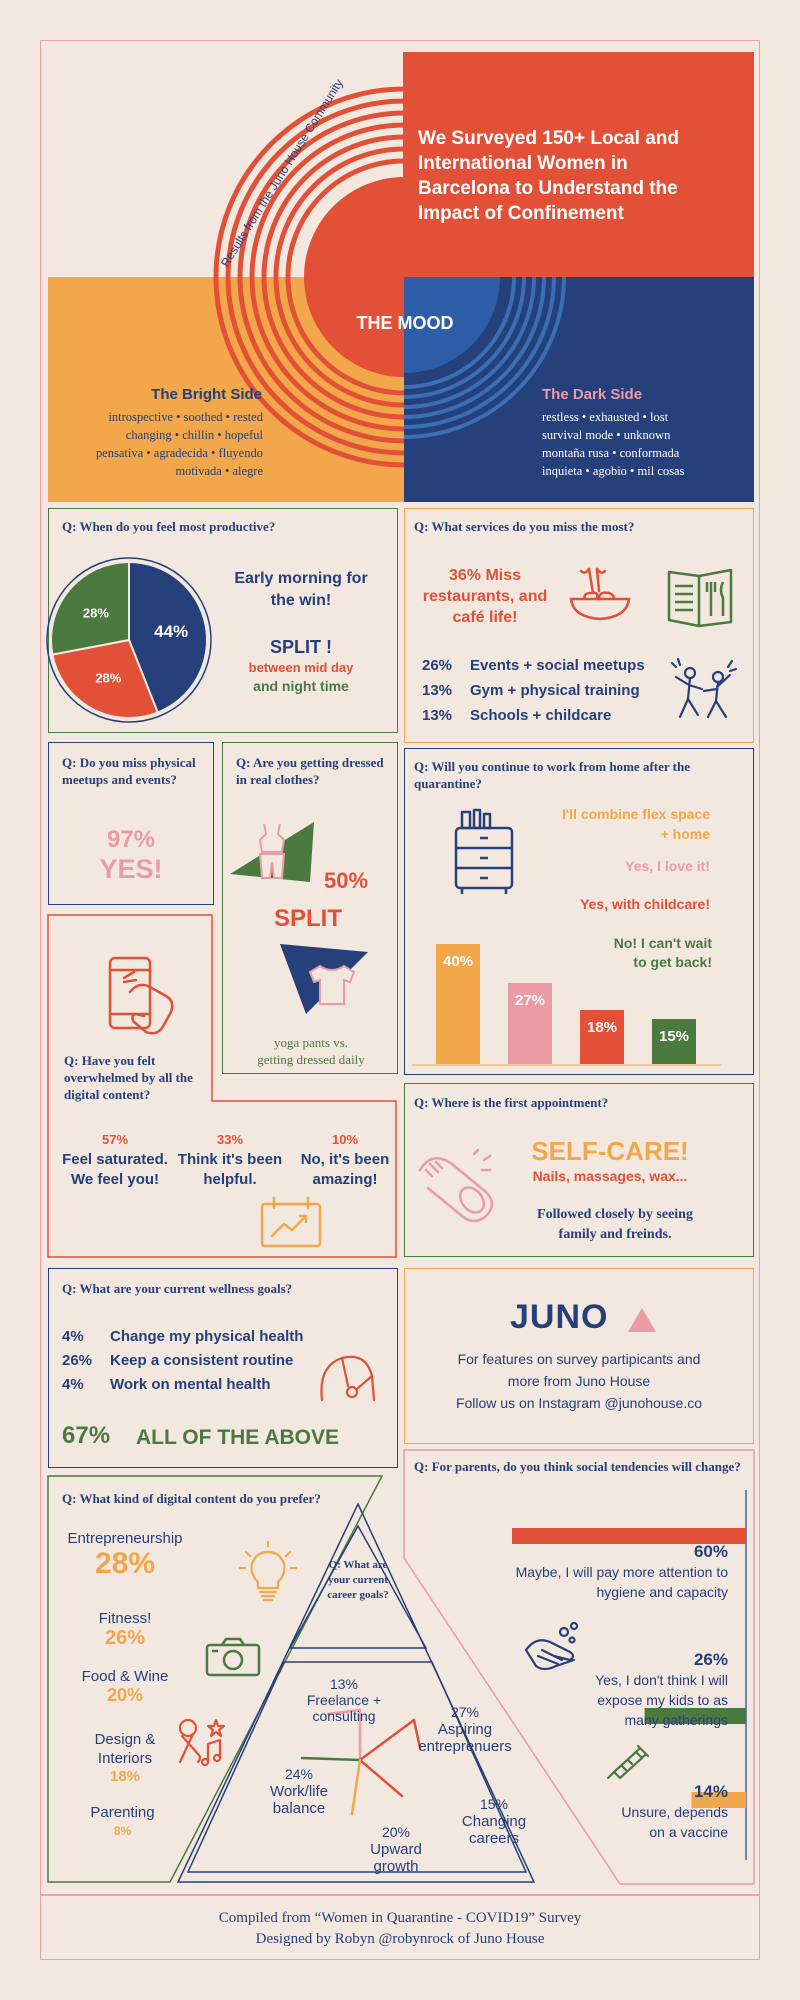 This screenshot has width=800, height=2000. I want to click on meetups-value: 97%, so click(131, 839).